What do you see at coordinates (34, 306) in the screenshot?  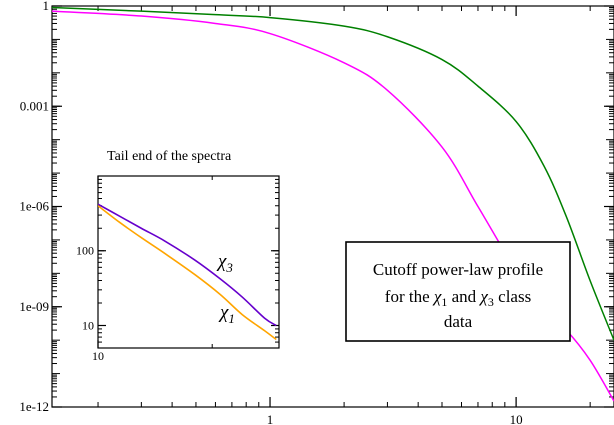 I see `y-tick-label: 1e-09` at bounding box center [34, 306].